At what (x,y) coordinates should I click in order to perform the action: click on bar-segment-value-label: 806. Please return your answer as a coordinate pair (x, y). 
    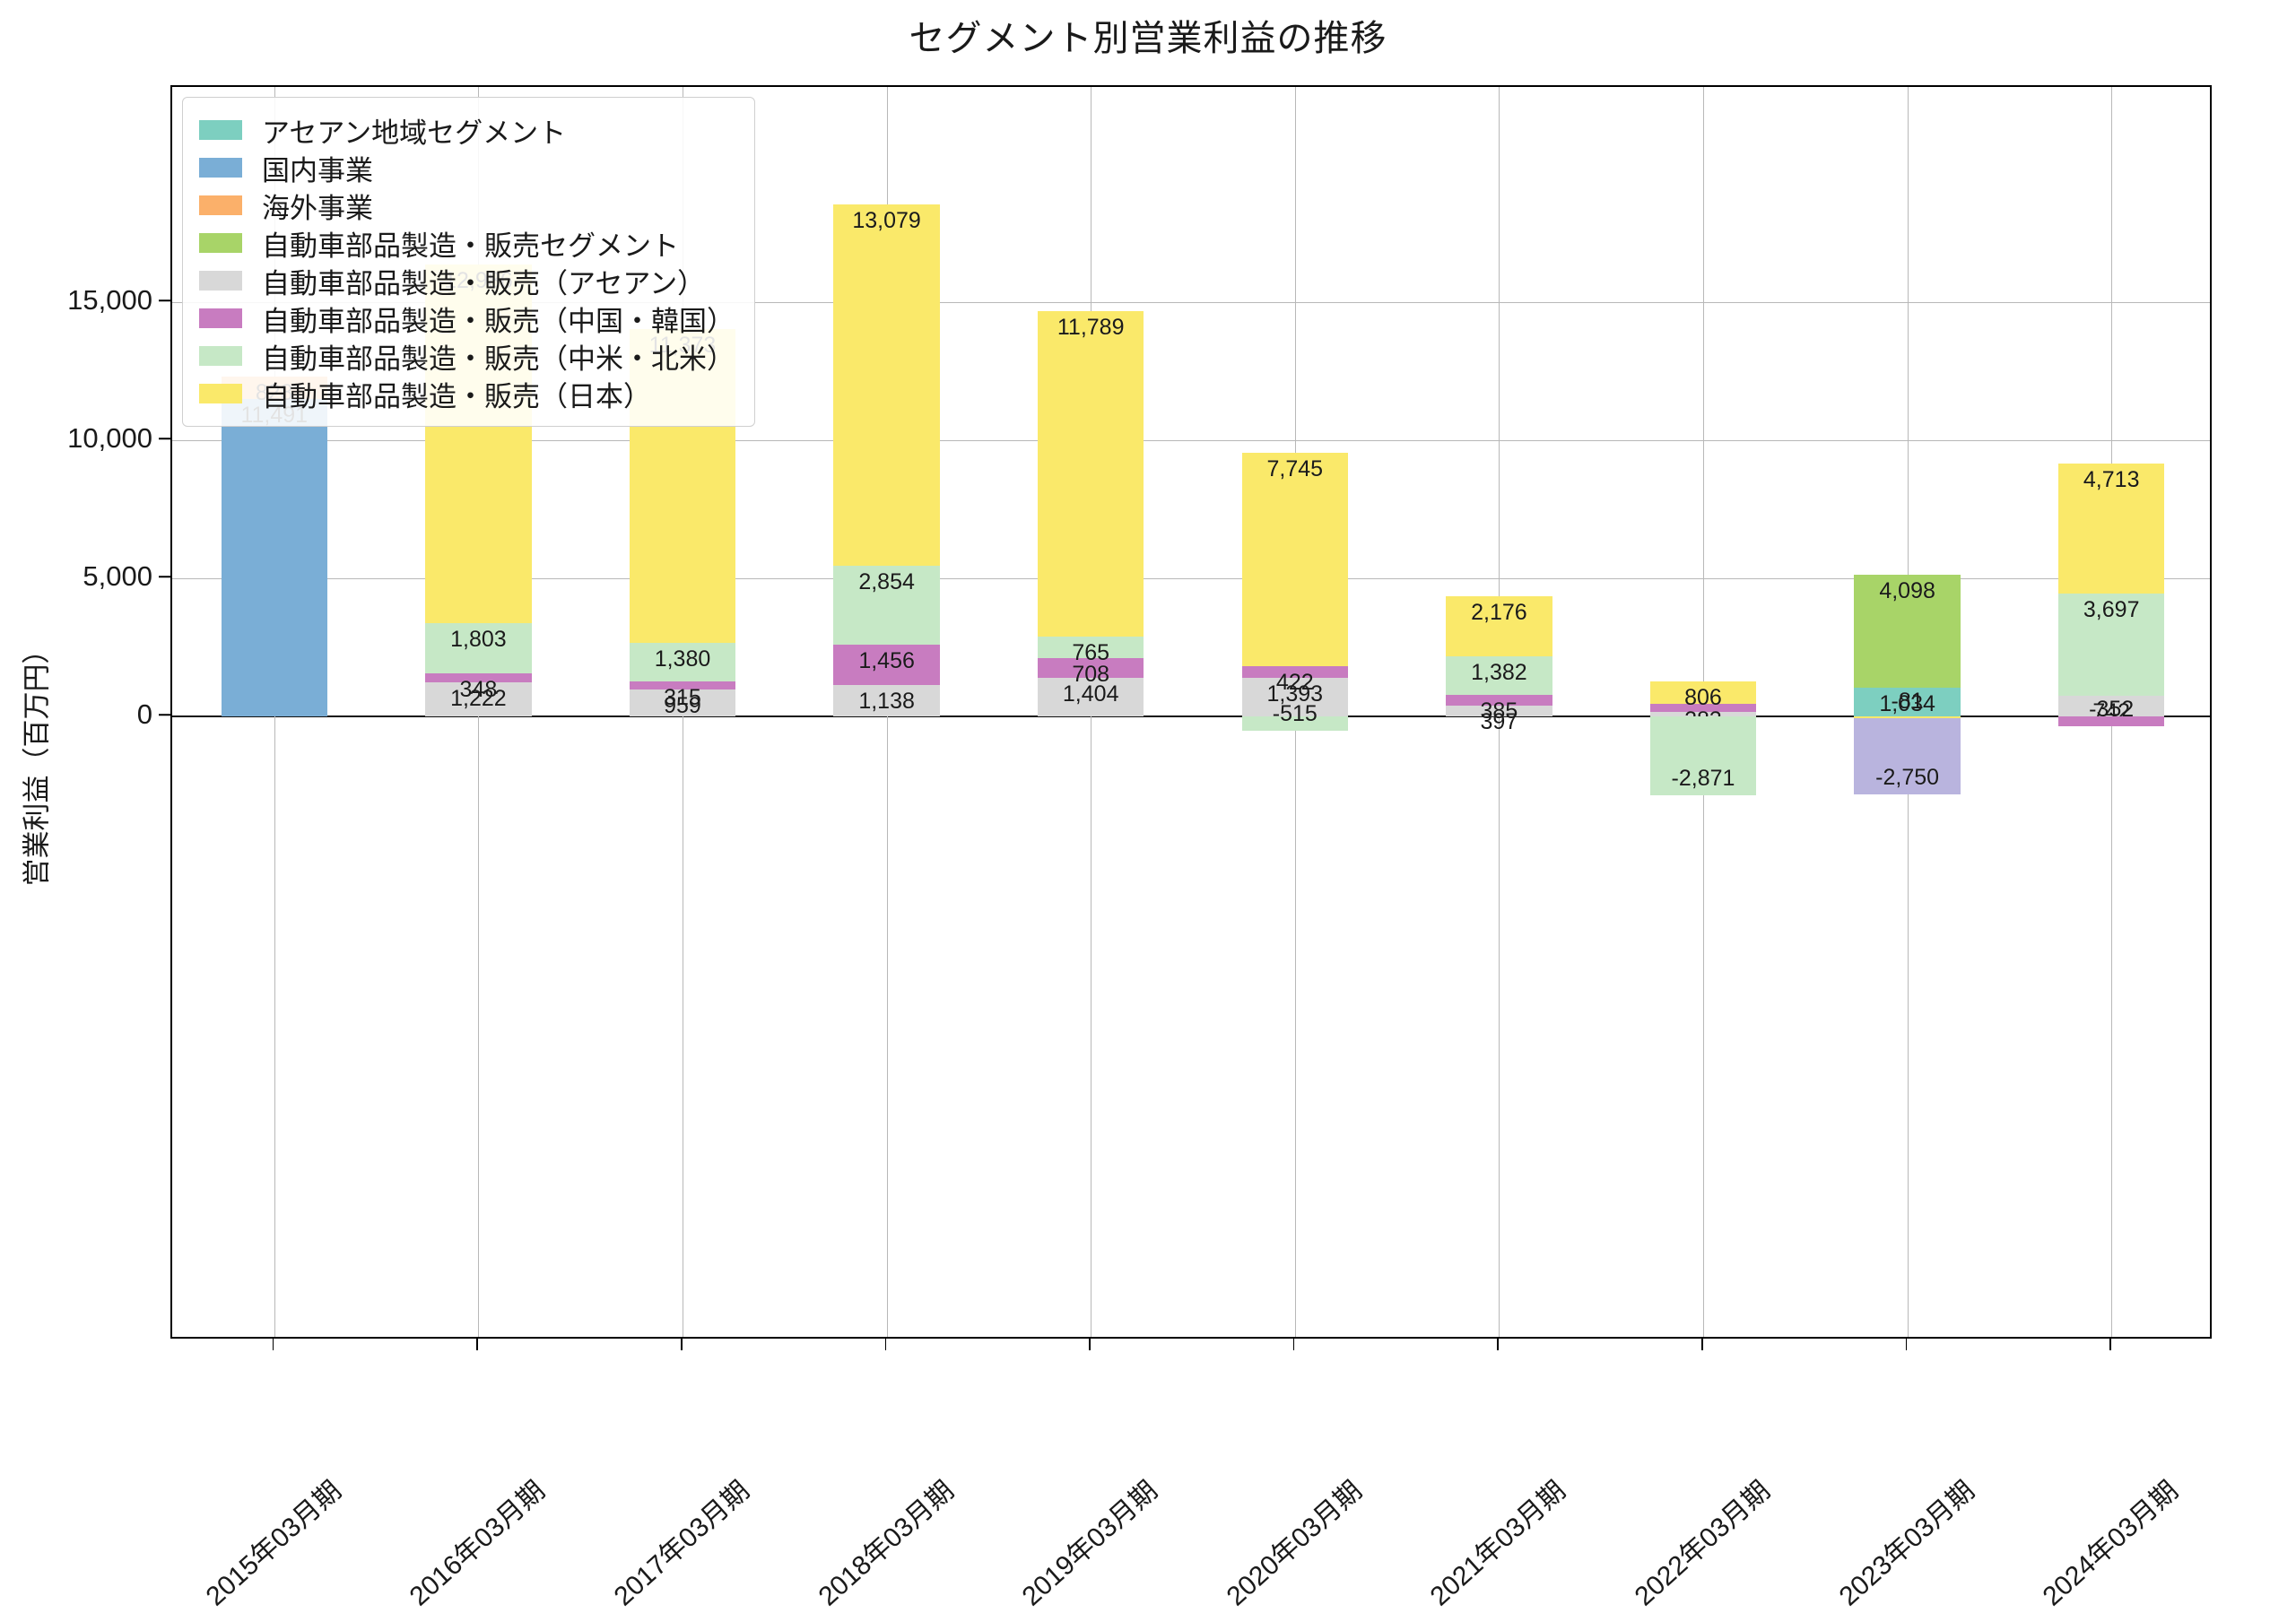
    Looking at the image, I should click on (1703, 697).